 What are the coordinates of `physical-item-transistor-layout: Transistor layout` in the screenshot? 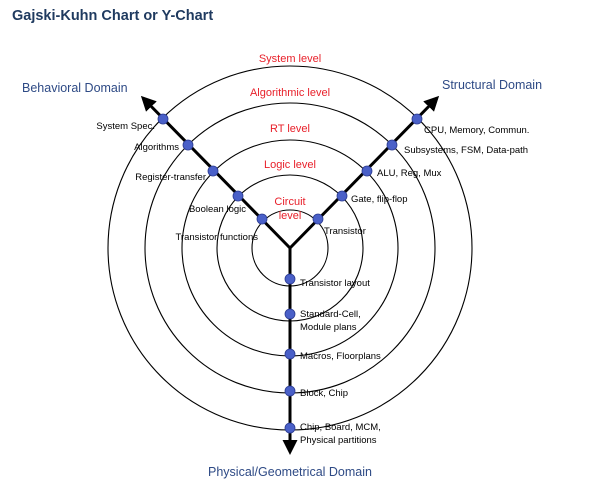 It's located at (335, 283).